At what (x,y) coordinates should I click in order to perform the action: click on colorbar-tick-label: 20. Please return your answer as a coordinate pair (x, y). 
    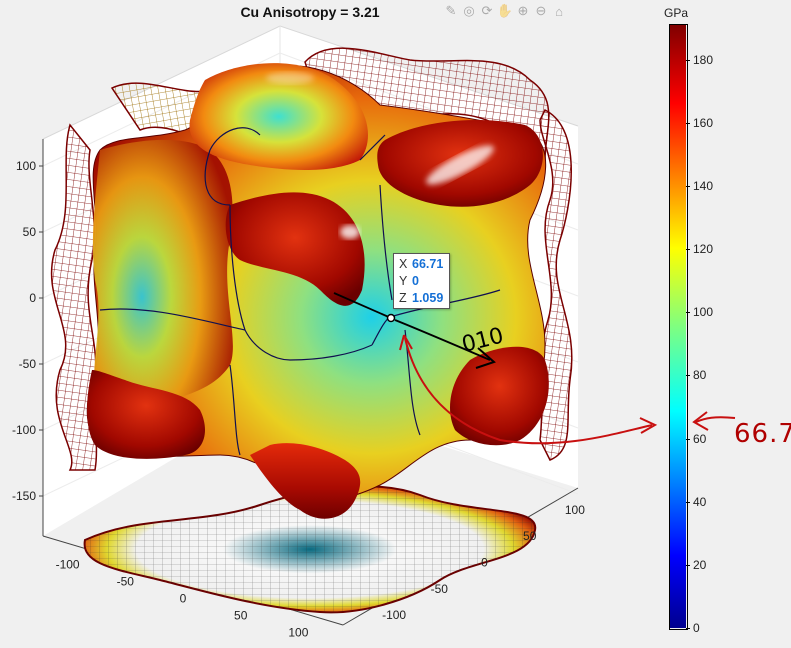
    Looking at the image, I should click on (700, 564).